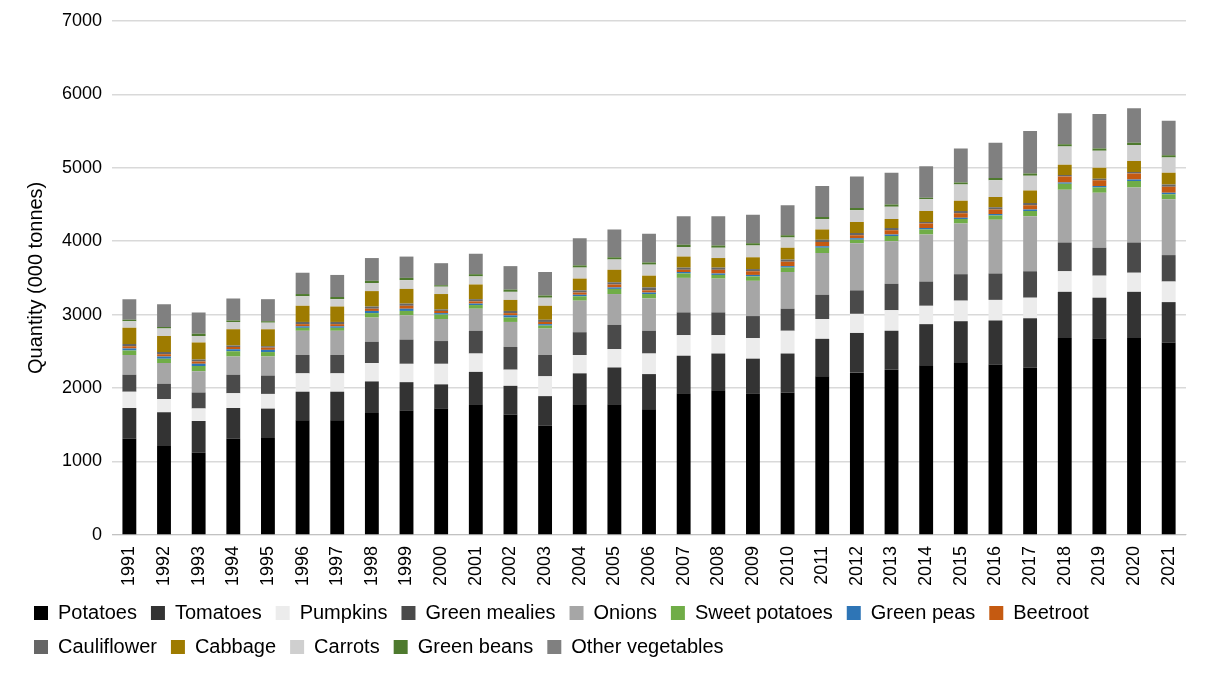  What do you see at coordinates (751, 565) in the screenshot?
I see `x-tick-label: 2009` at bounding box center [751, 565].